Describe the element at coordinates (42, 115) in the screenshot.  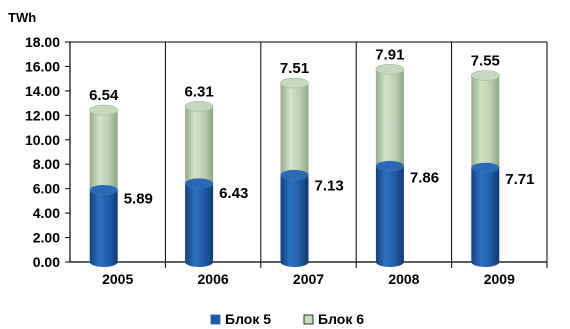
I see `y-tick-label: 12.00` at that location.